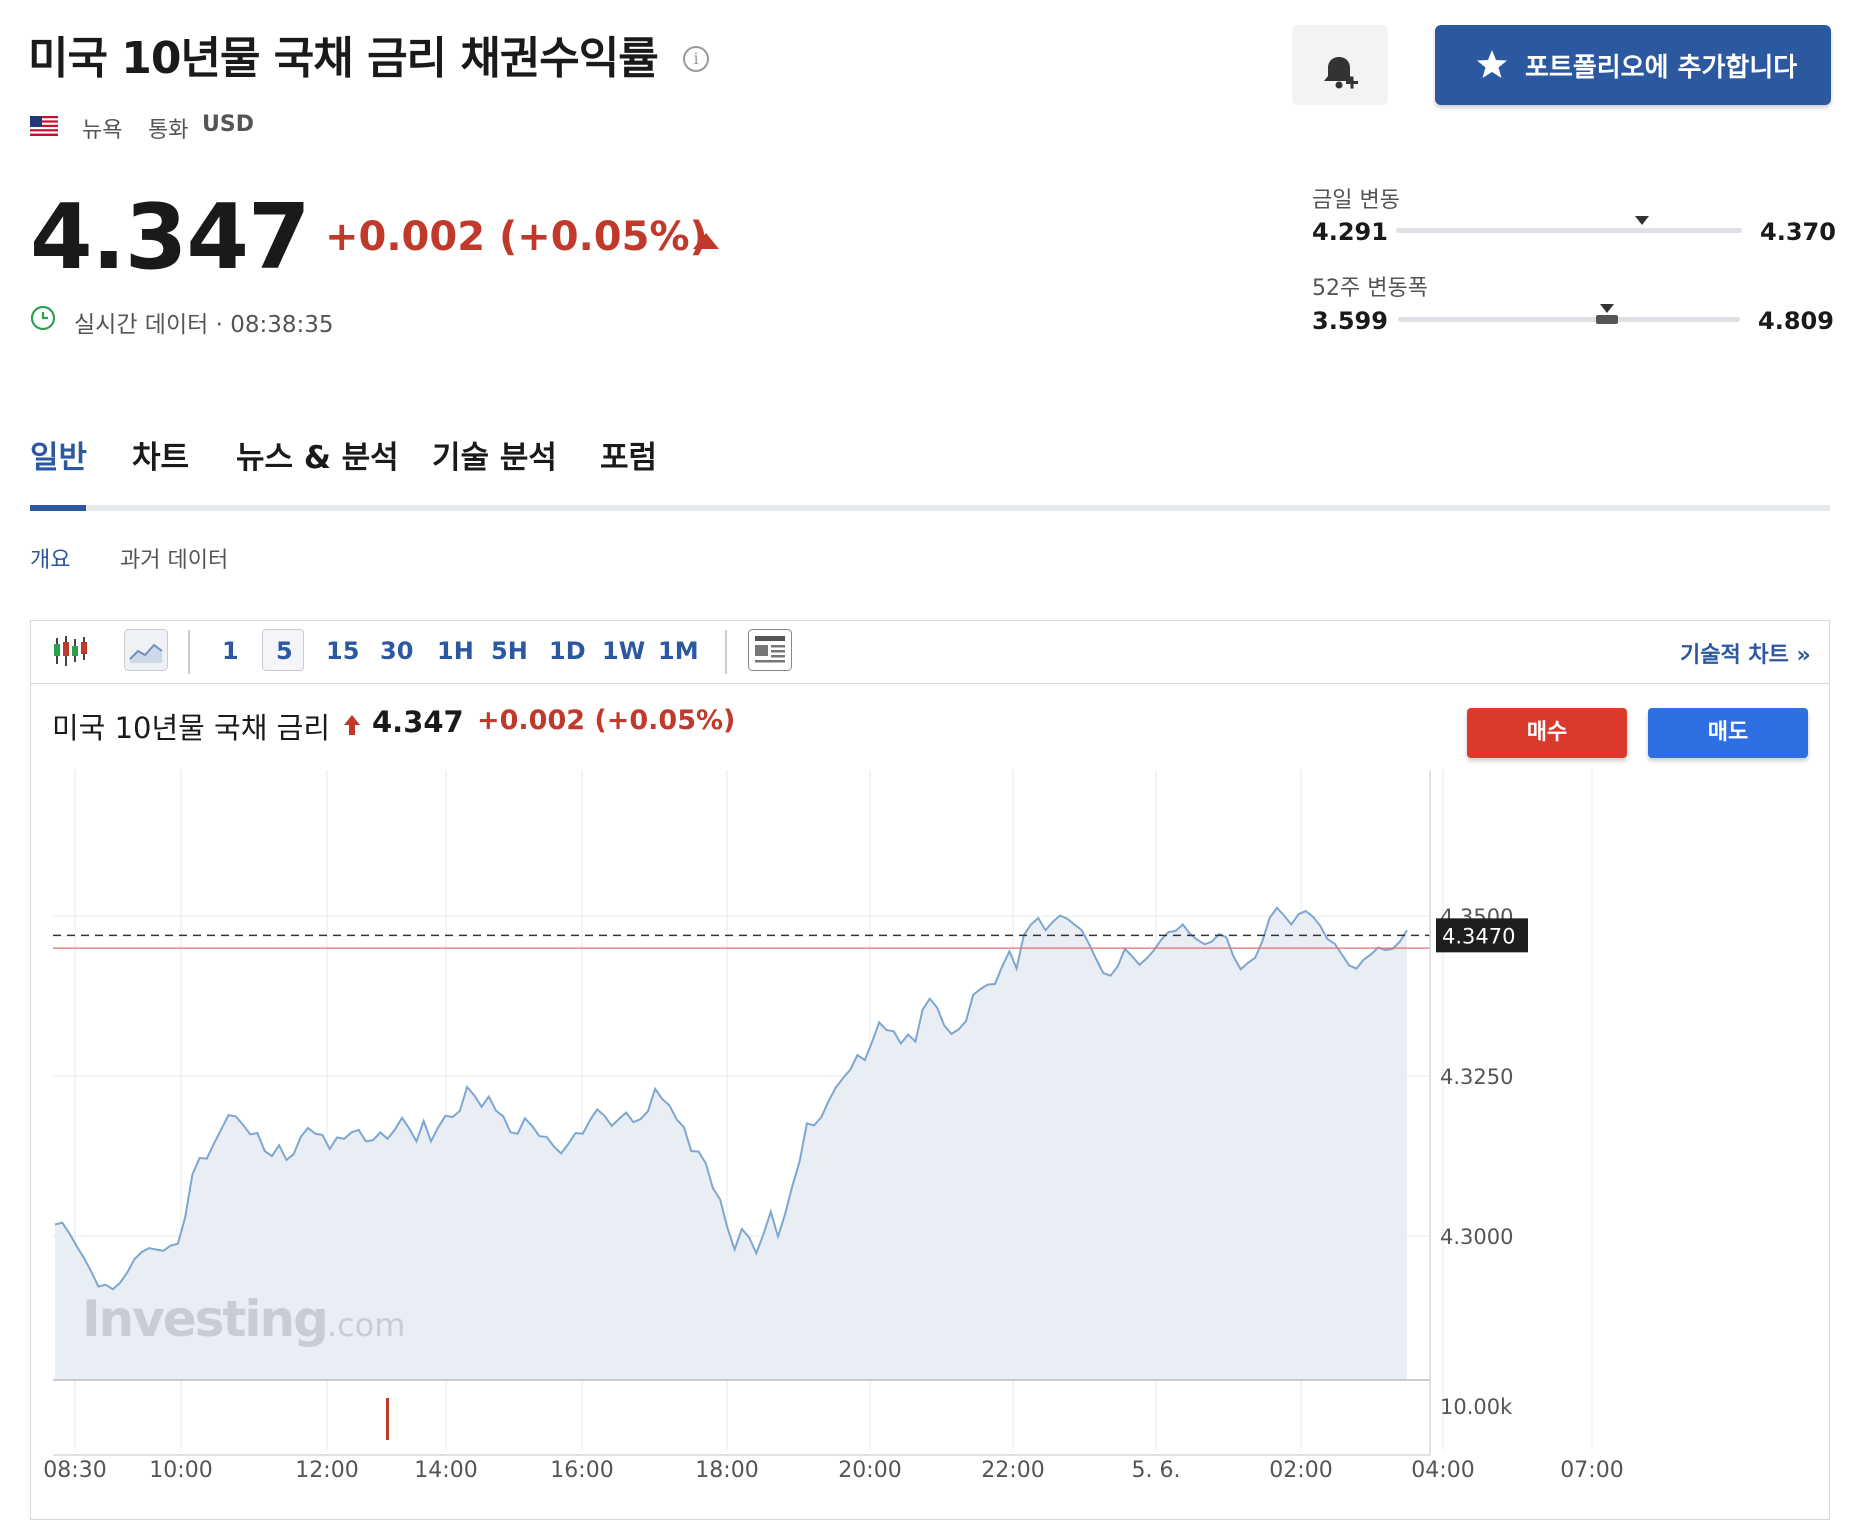  I want to click on week52-range-marker, so click(1606, 308).